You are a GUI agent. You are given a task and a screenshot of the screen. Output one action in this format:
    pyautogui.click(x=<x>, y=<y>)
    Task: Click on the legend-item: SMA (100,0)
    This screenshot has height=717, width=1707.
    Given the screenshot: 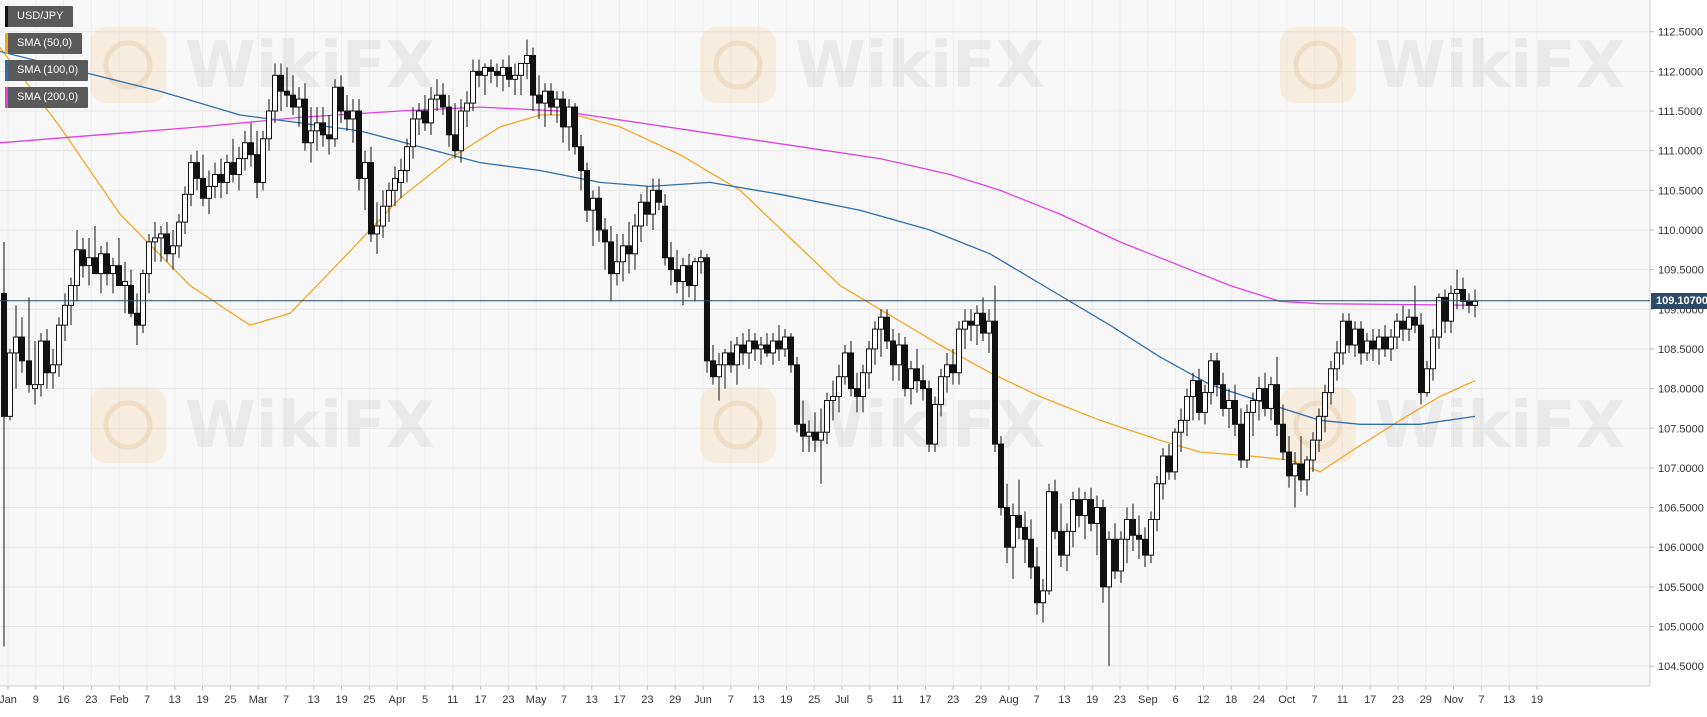 What is the action you would take?
    pyautogui.click(x=47, y=70)
    